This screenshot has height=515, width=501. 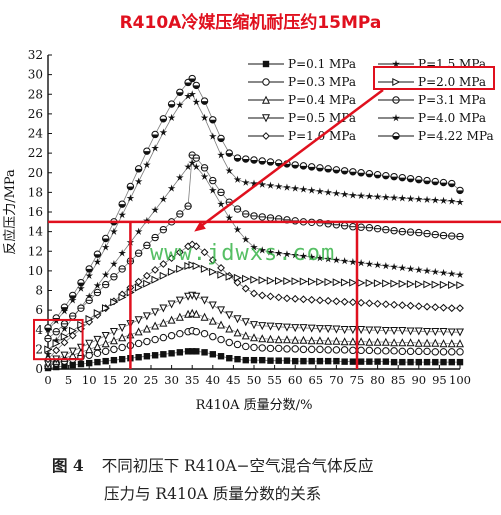 I want to click on x-tick-label: 40, so click(x=212, y=380).